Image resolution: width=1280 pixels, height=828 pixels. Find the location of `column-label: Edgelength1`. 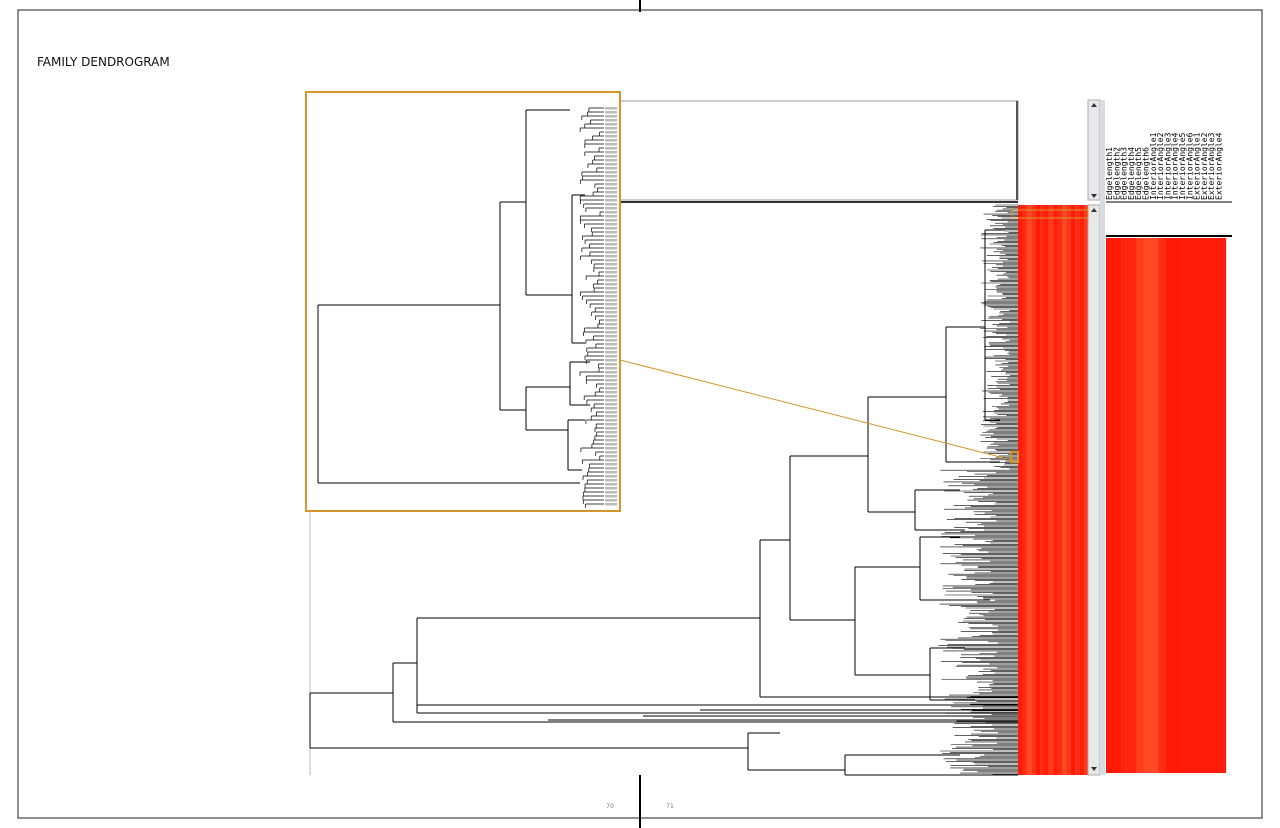

column-label: Edgelength1 is located at coordinates (1109, 173).